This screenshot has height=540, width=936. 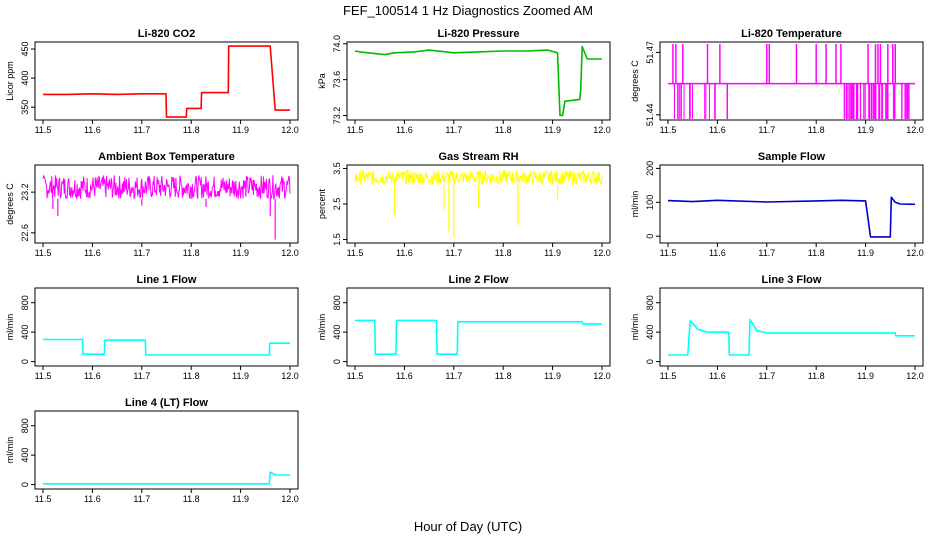 I want to click on panel-8-line-2-flow-title: Line 2 Flow, so click(x=479, y=280).